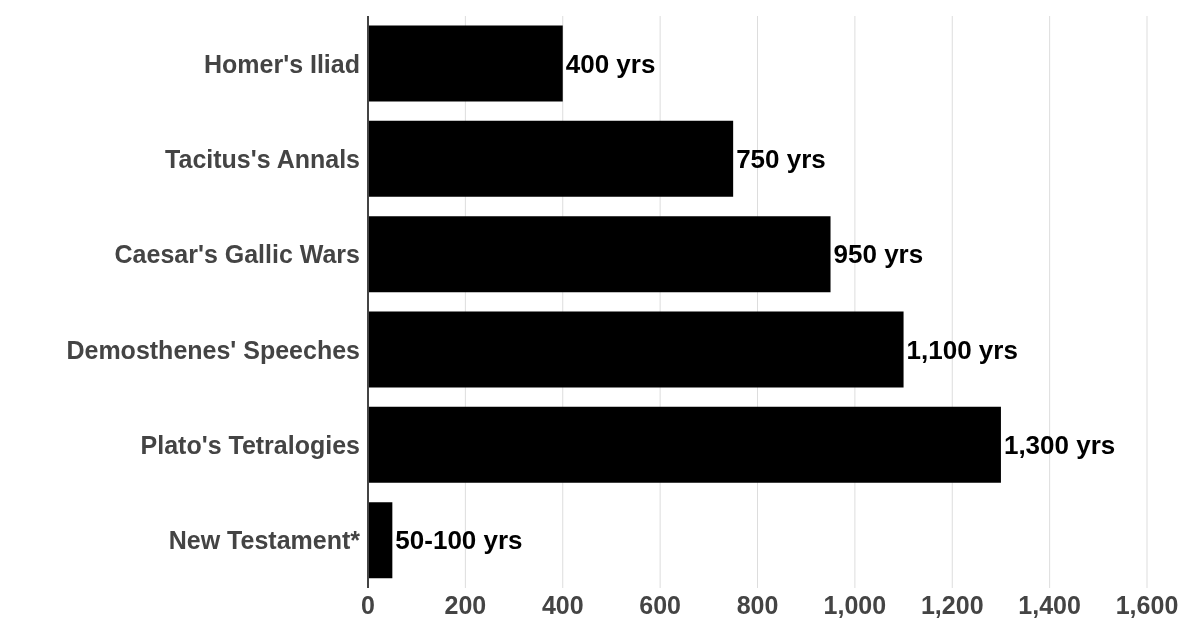  What do you see at coordinates (459, 540) in the screenshot?
I see `data-label: 50-100 yrs` at bounding box center [459, 540].